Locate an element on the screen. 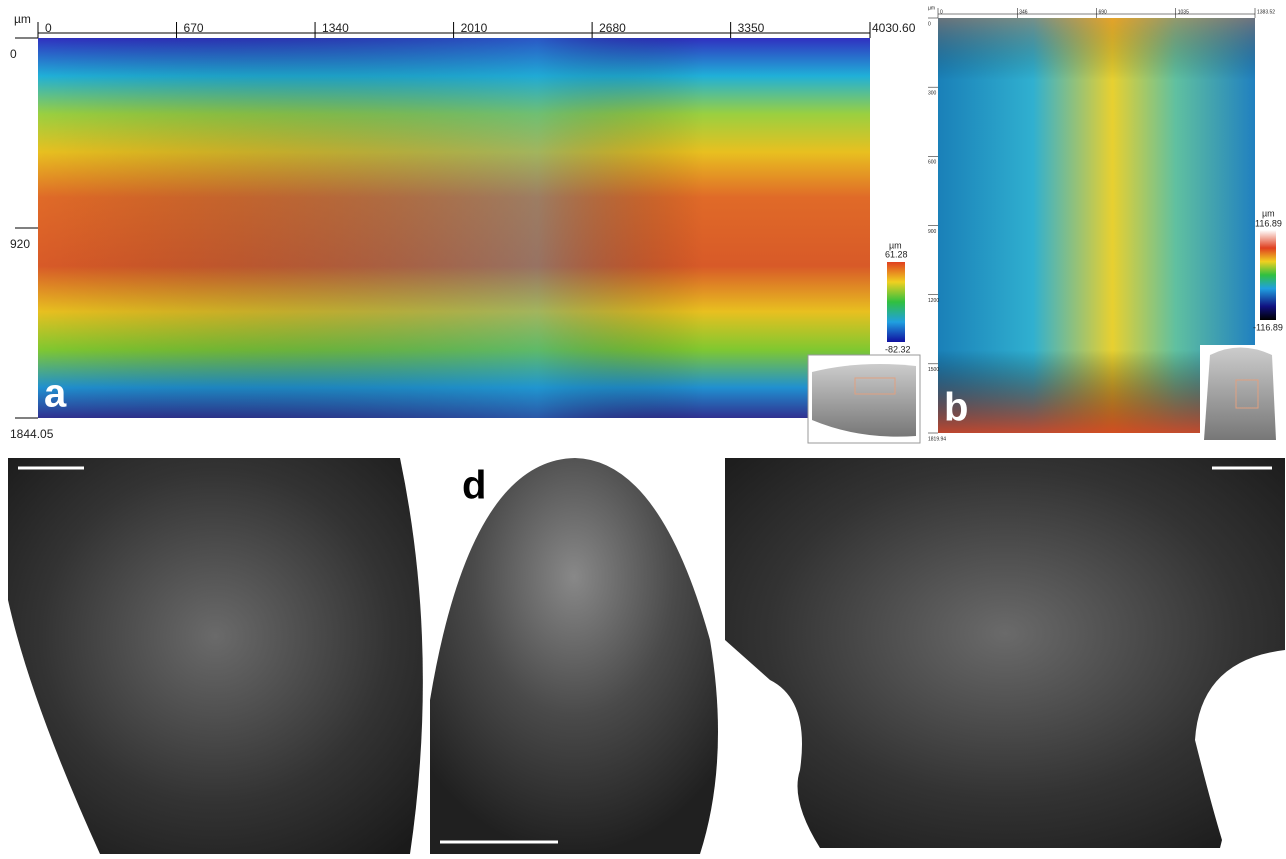  colorbar-min: -116.89 is located at coordinates (1268, 327).